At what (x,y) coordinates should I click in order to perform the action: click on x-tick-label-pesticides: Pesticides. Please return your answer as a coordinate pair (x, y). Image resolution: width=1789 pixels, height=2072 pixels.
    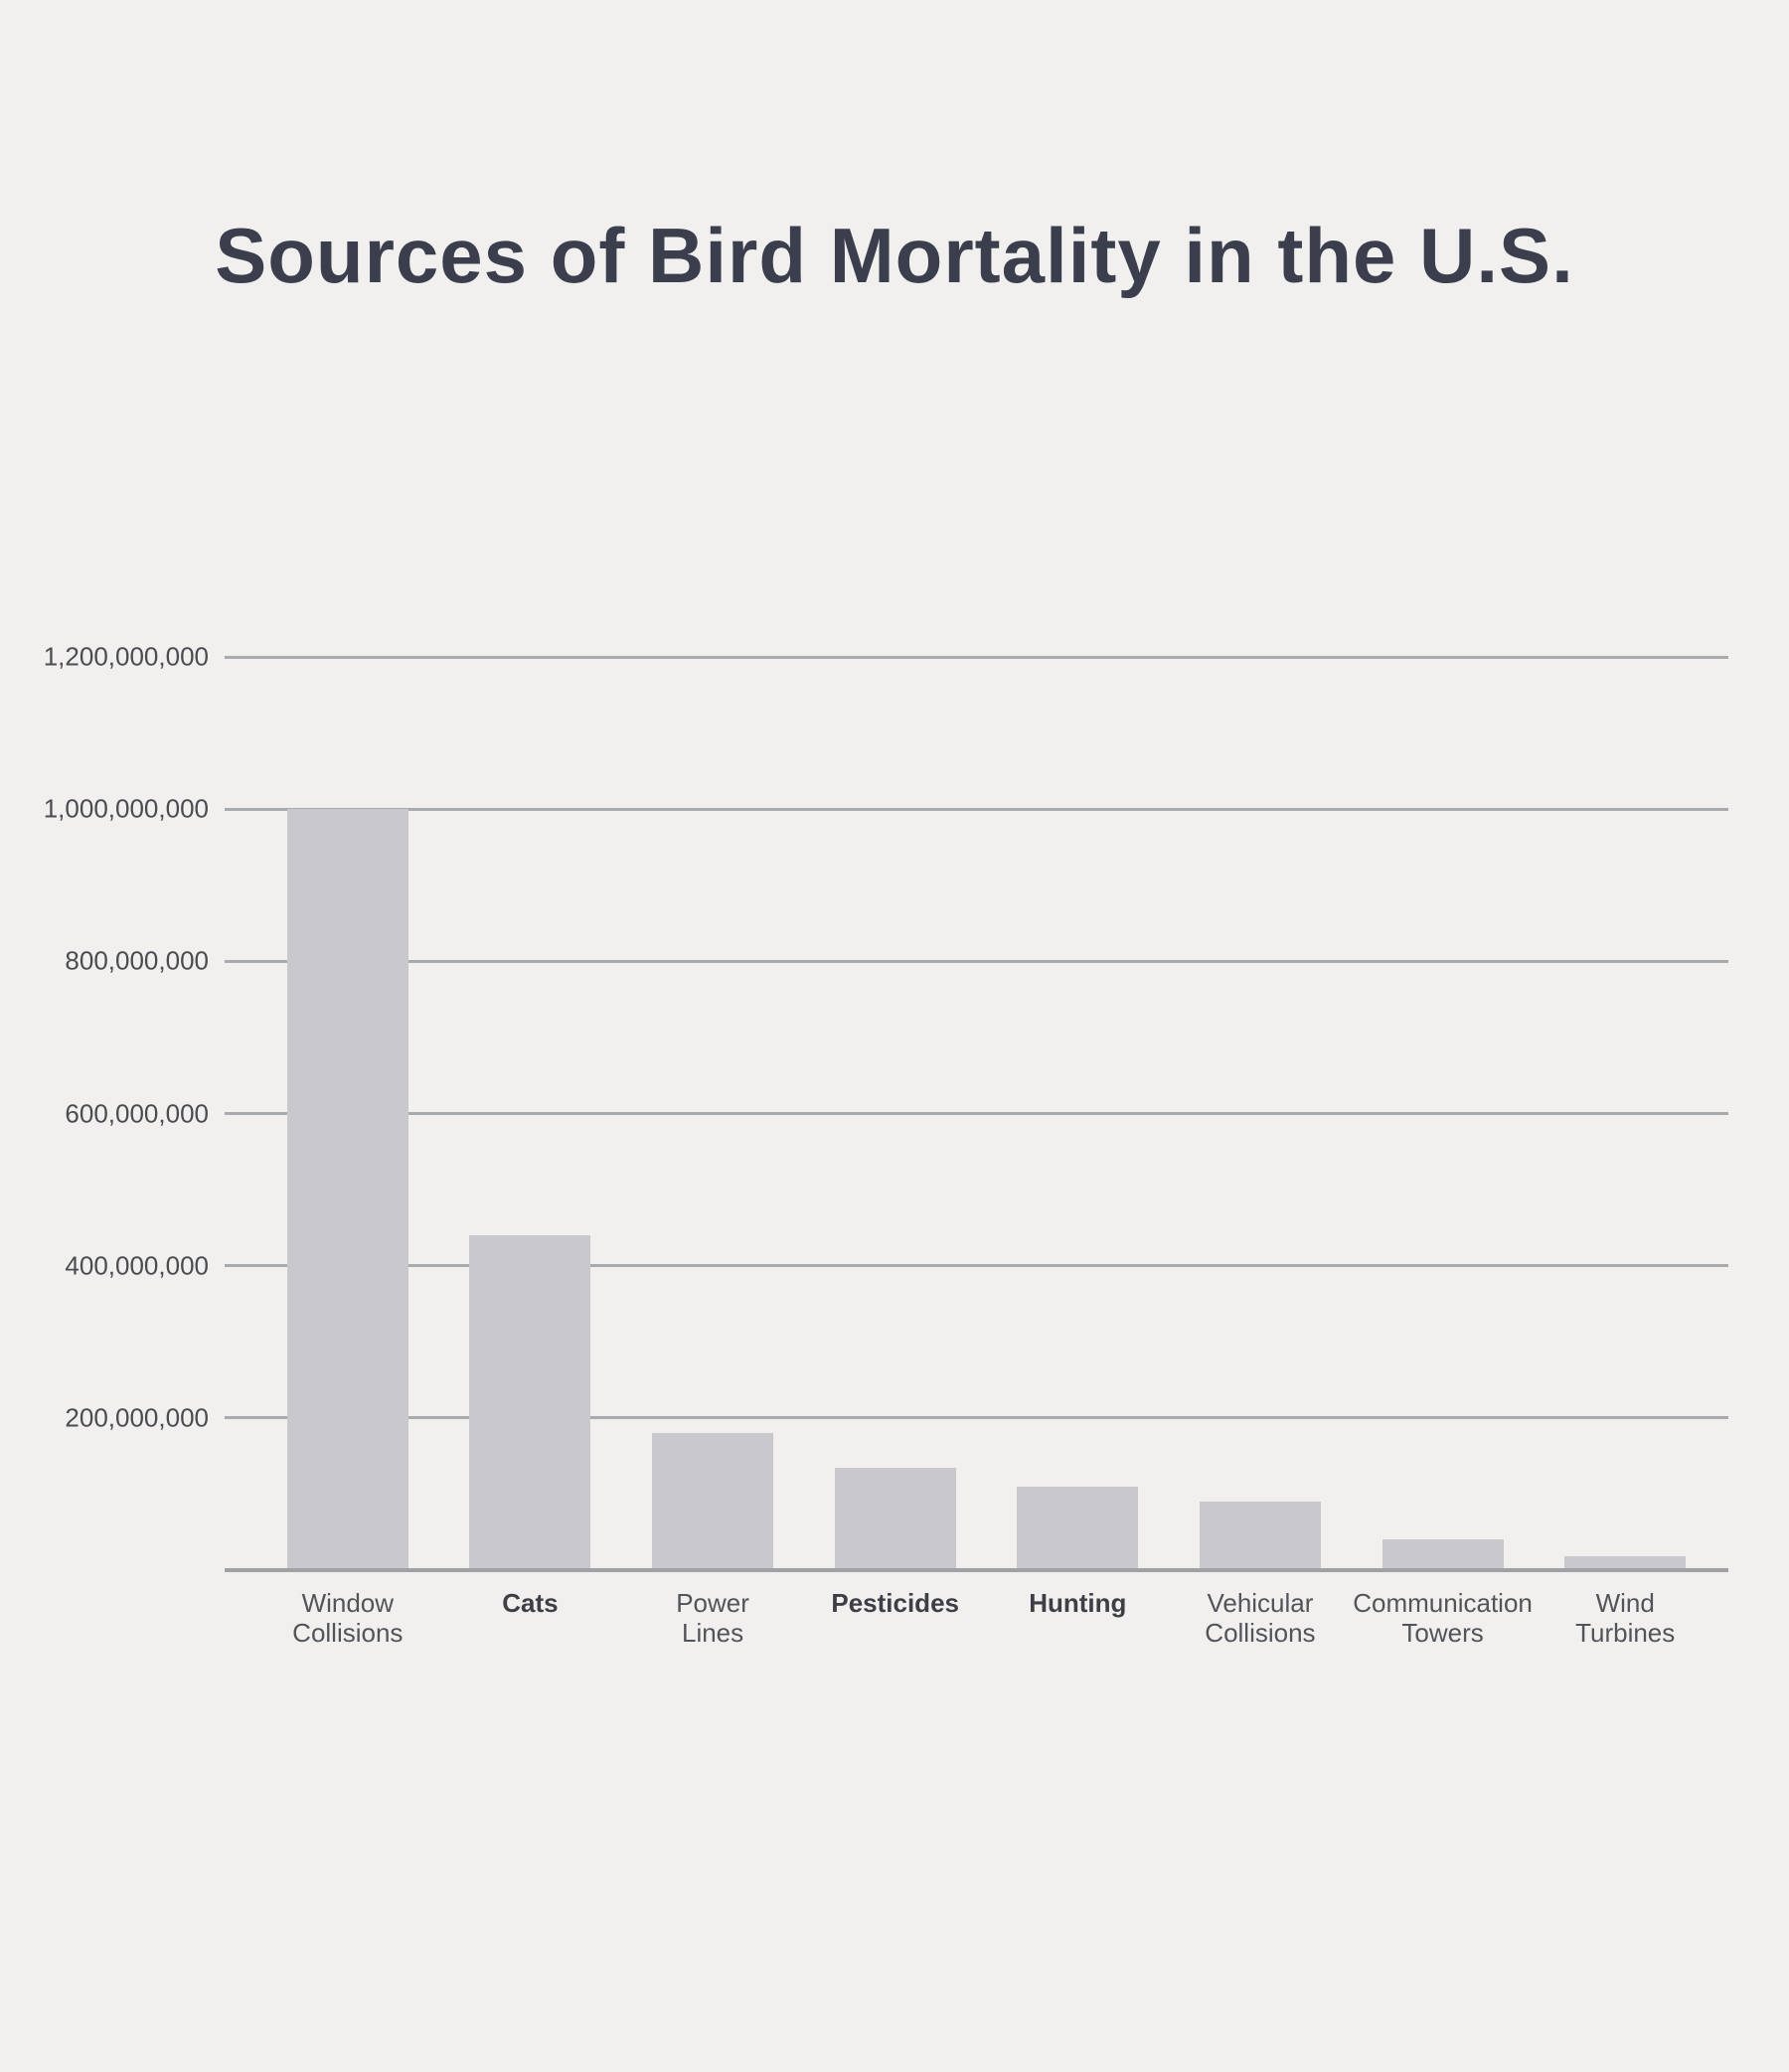
    Looking at the image, I should click on (895, 1603).